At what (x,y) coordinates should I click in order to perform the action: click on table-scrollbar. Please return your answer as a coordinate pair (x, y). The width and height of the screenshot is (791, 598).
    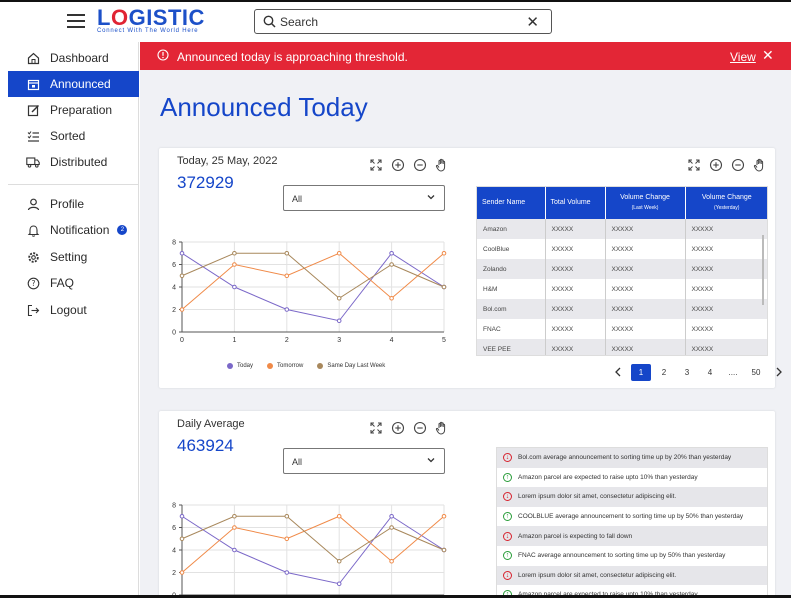
    Looking at the image, I should click on (763, 270).